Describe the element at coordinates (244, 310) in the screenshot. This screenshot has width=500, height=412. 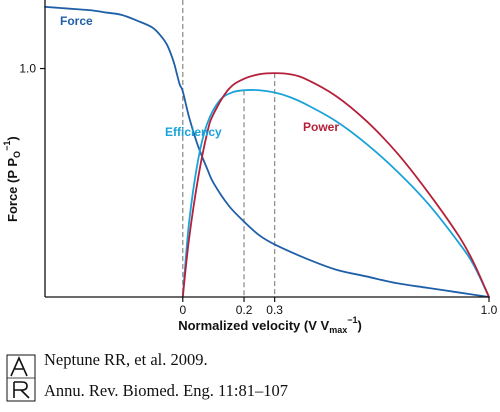
I see `x-tick-label: 0.2` at that location.